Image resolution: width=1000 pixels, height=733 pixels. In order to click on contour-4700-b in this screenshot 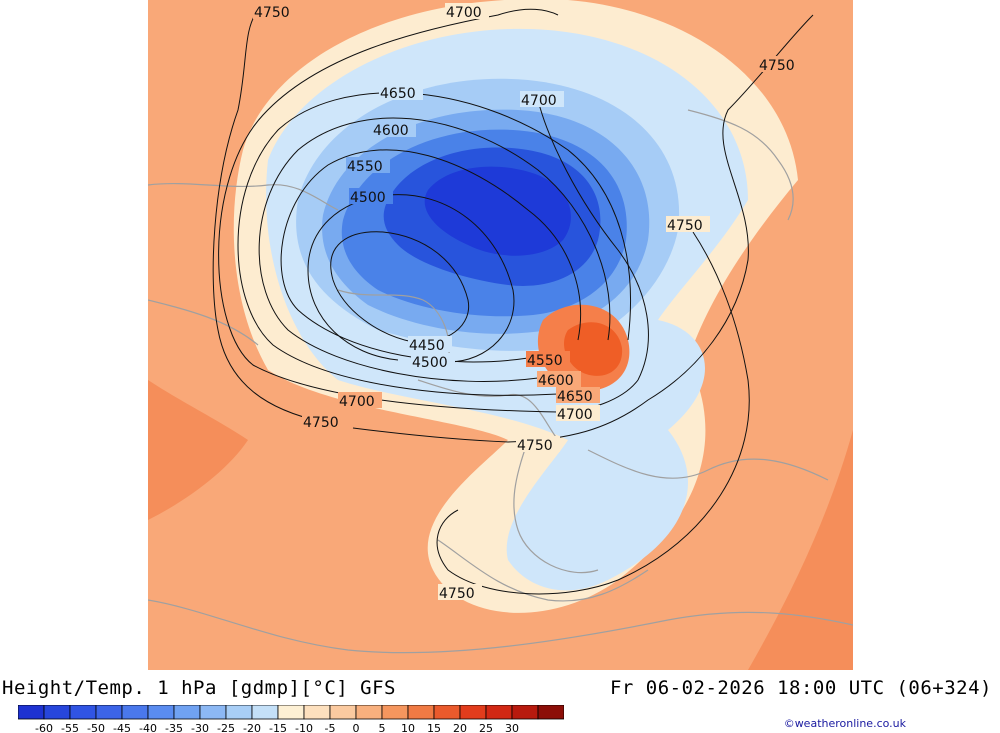, I will do `click(593, 256)`.